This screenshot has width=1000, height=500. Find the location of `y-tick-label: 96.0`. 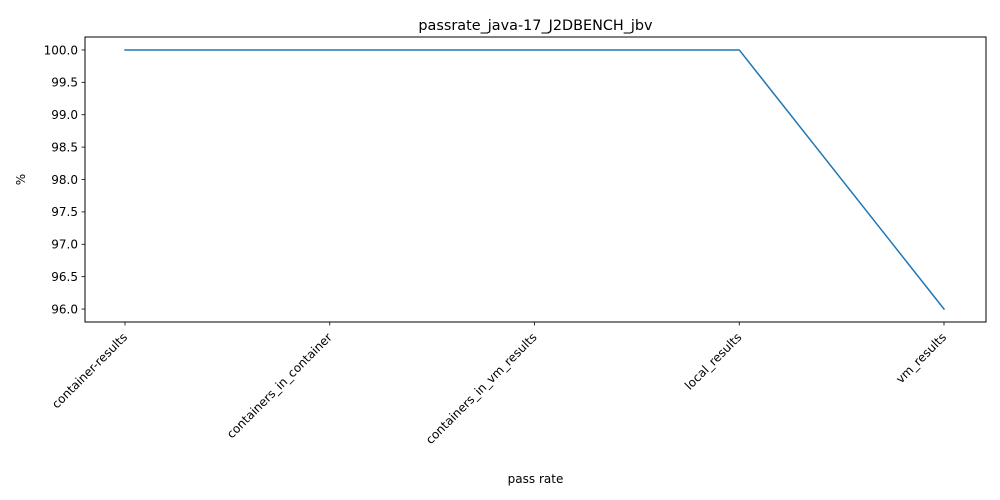

y-tick-label: 96.0 is located at coordinates (64, 309).